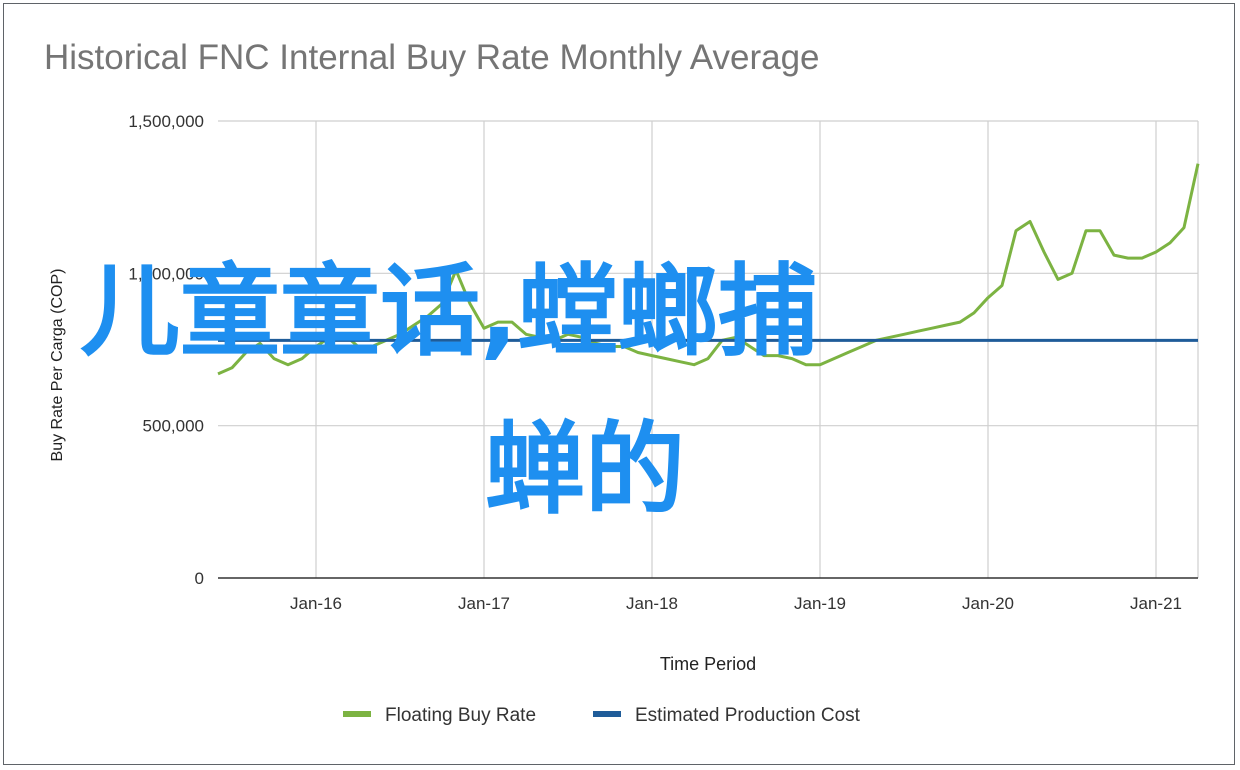  I want to click on y-tick-label: 0, so click(199, 578).